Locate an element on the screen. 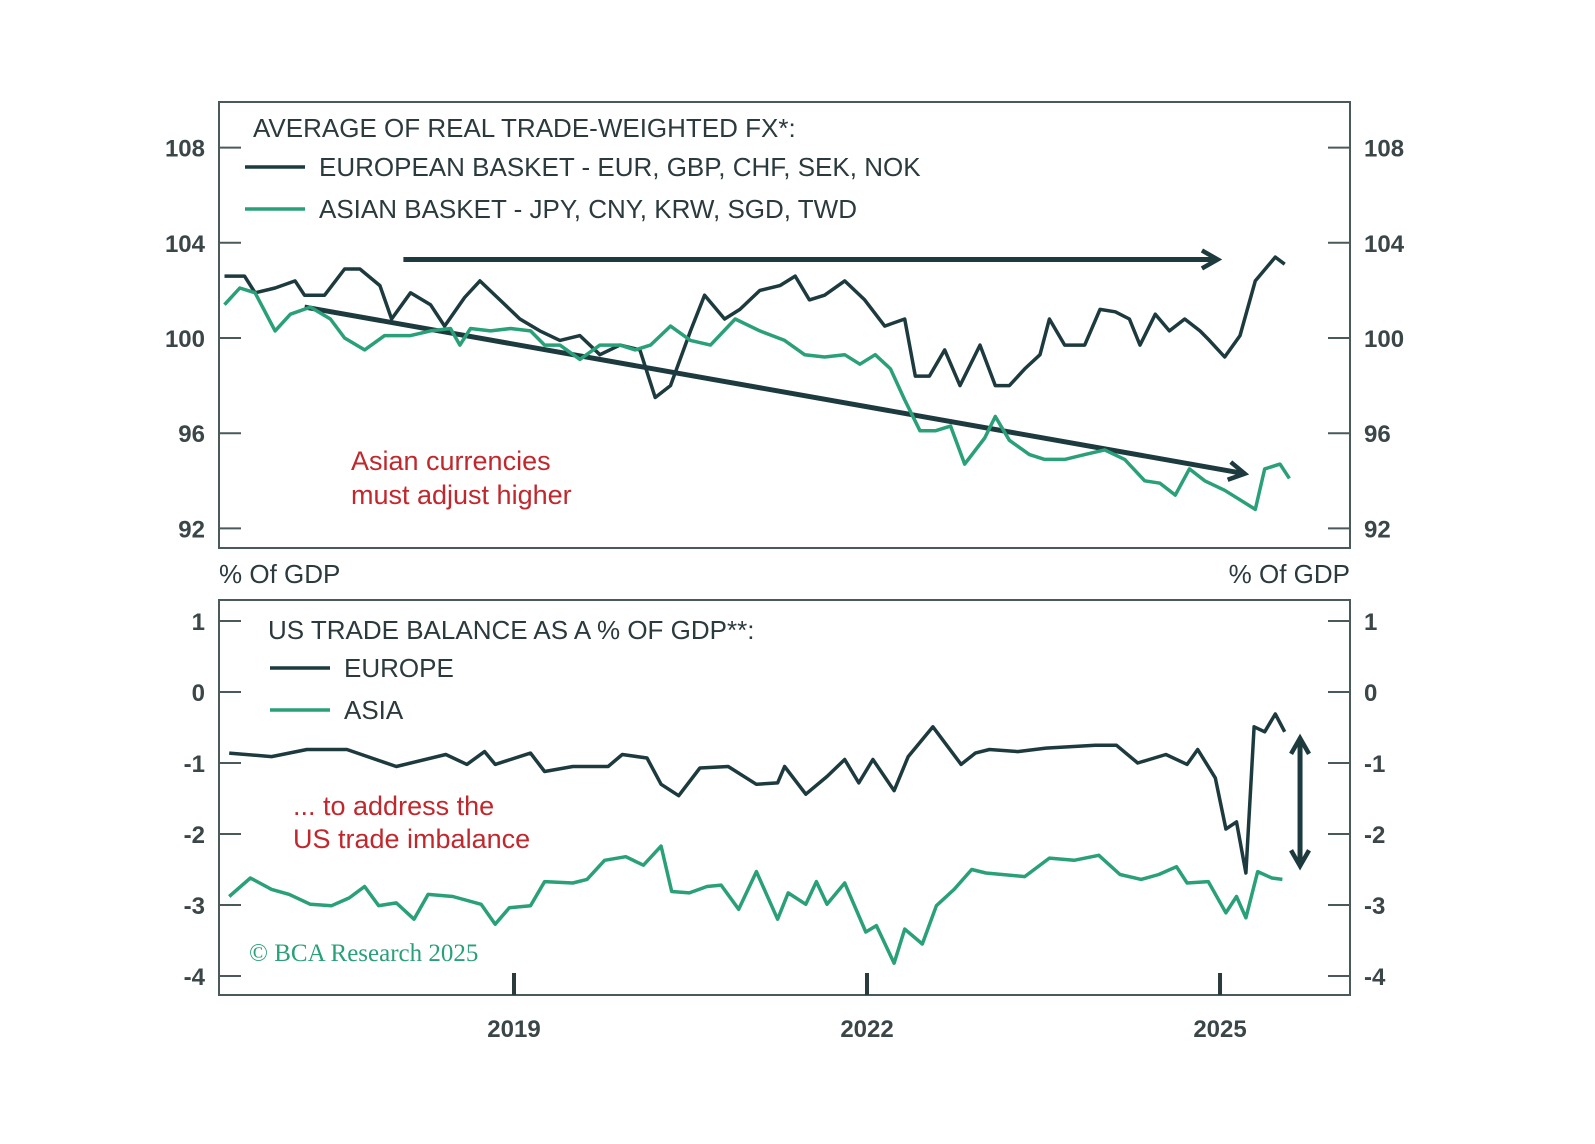 The width and height of the screenshot is (1595, 1144). y-tick-label-left: -4 is located at coordinates (195, 977).